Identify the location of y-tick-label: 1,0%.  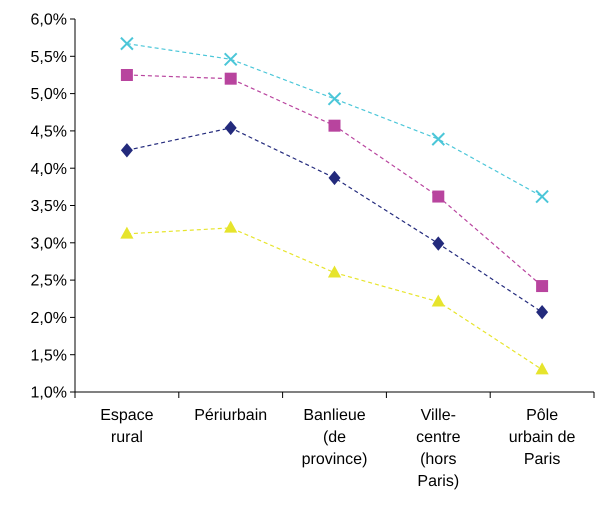
(48, 393).